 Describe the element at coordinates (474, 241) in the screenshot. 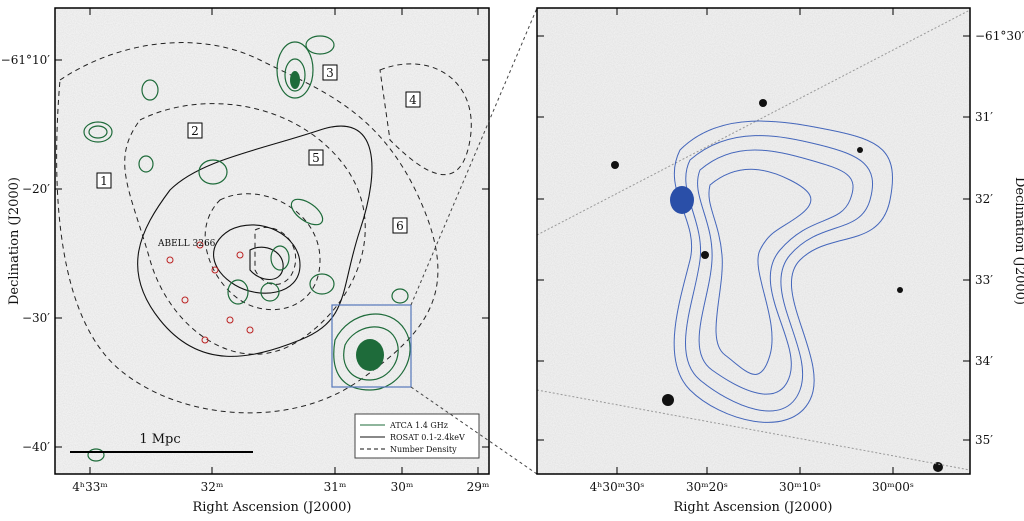

I see `zoom-connectors` at that location.